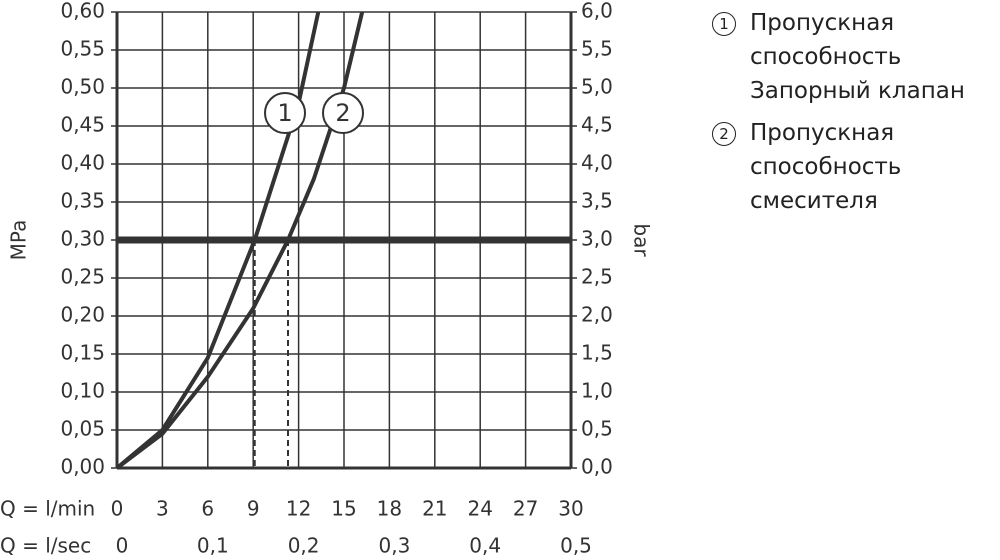 This screenshot has height=560, width=1000. I want to click on x-tick-label: 3, so click(162, 509).